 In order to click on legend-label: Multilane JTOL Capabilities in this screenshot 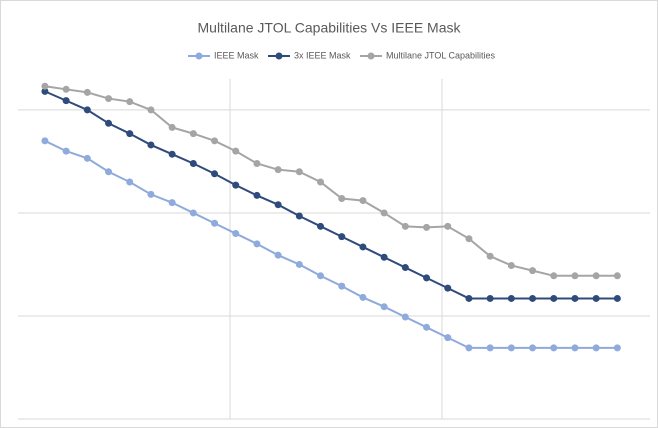, I will do `click(441, 55)`.